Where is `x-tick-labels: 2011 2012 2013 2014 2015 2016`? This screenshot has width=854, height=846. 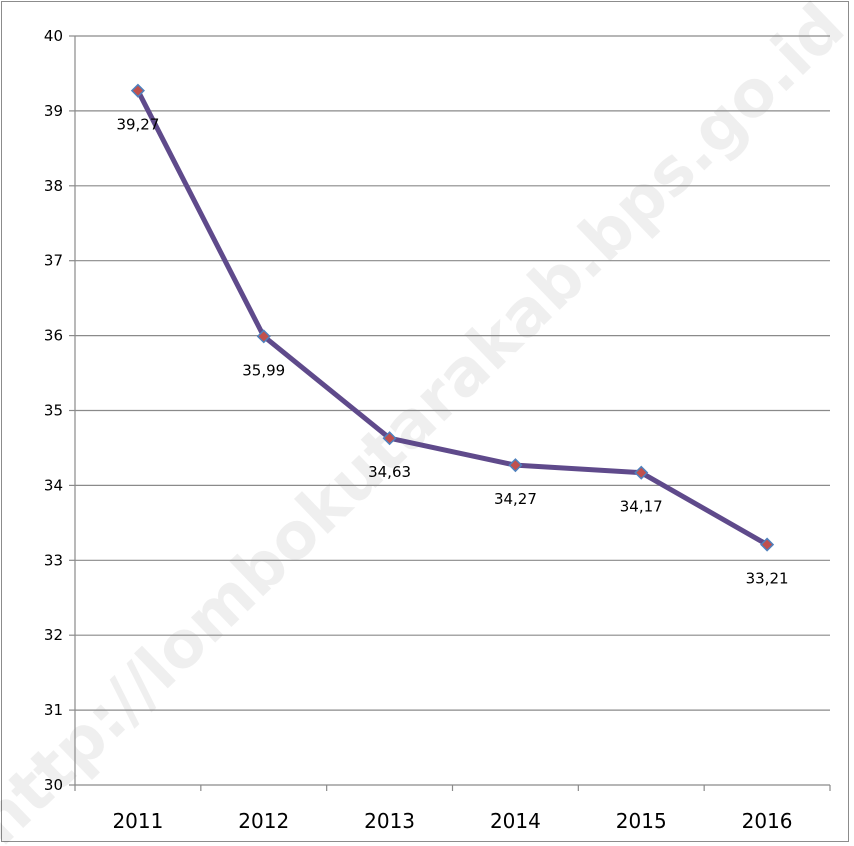
x-tick-labels: 2011 2012 2013 2014 2015 2016 is located at coordinates (452, 821).